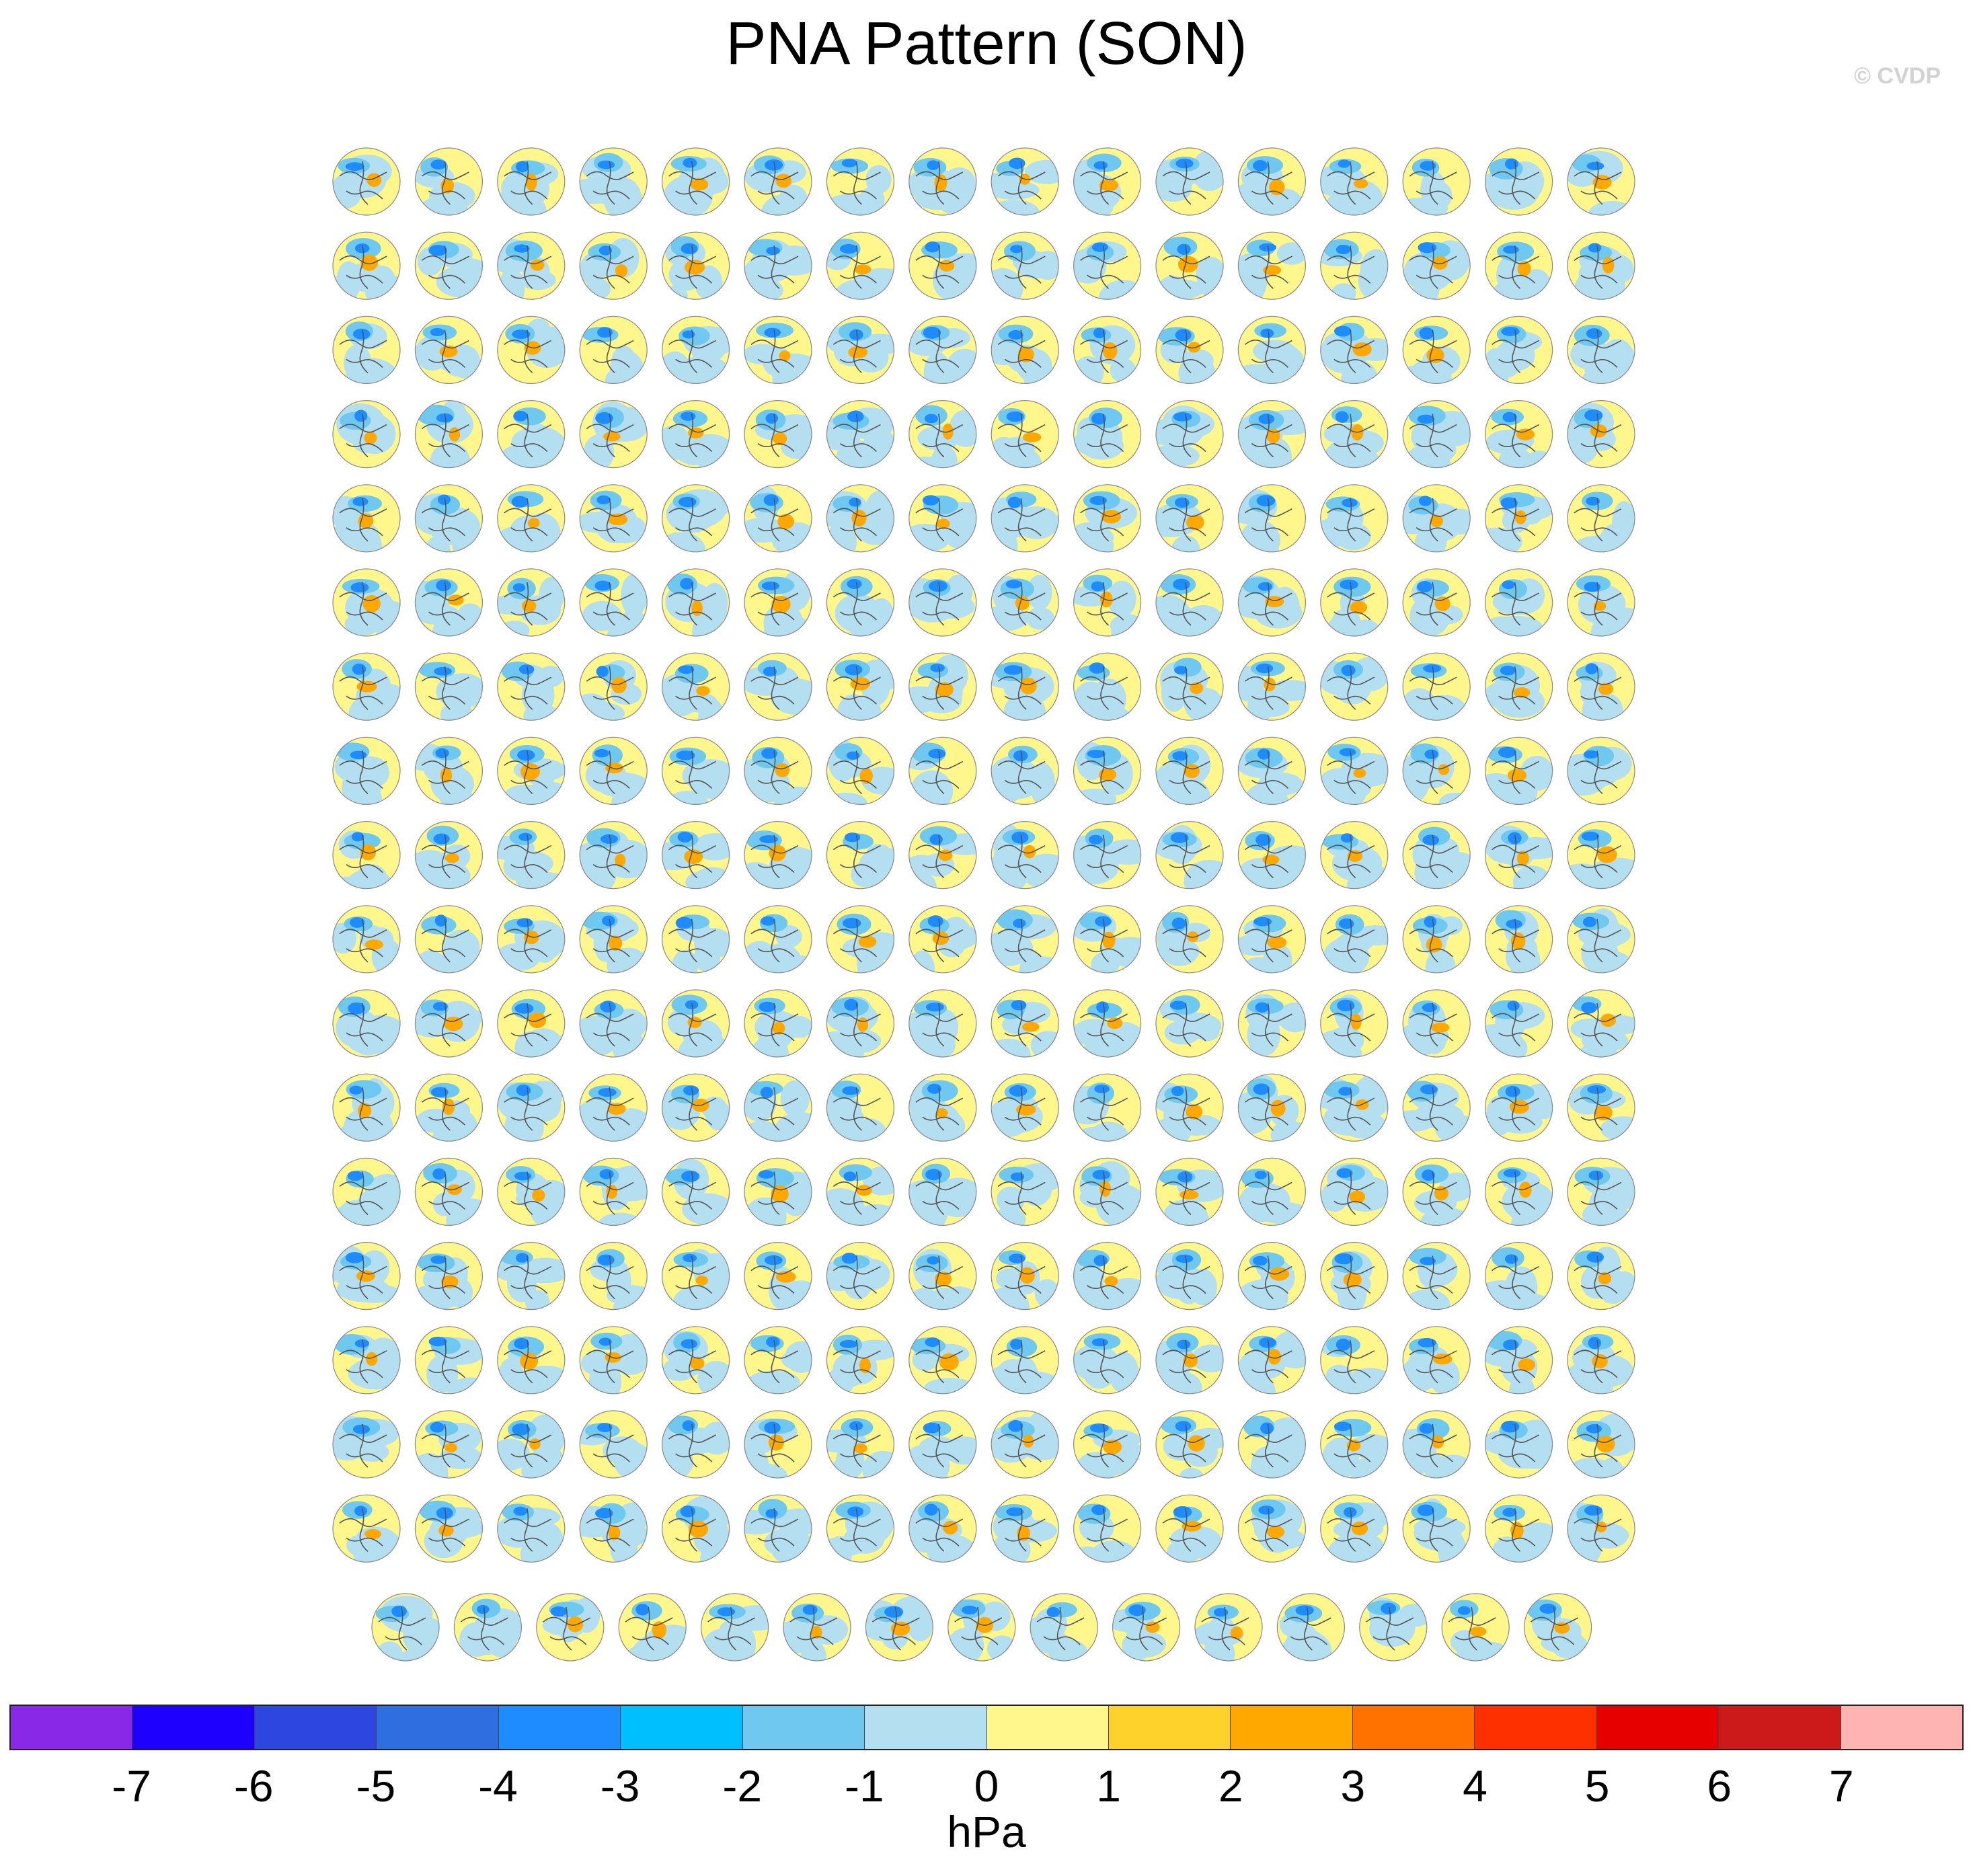 This screenshot has height=1876, width=1973. Describe the element at coordinates (865, 1786) in the screenshot. I see `colorbar-tick-label: -1` at that location.